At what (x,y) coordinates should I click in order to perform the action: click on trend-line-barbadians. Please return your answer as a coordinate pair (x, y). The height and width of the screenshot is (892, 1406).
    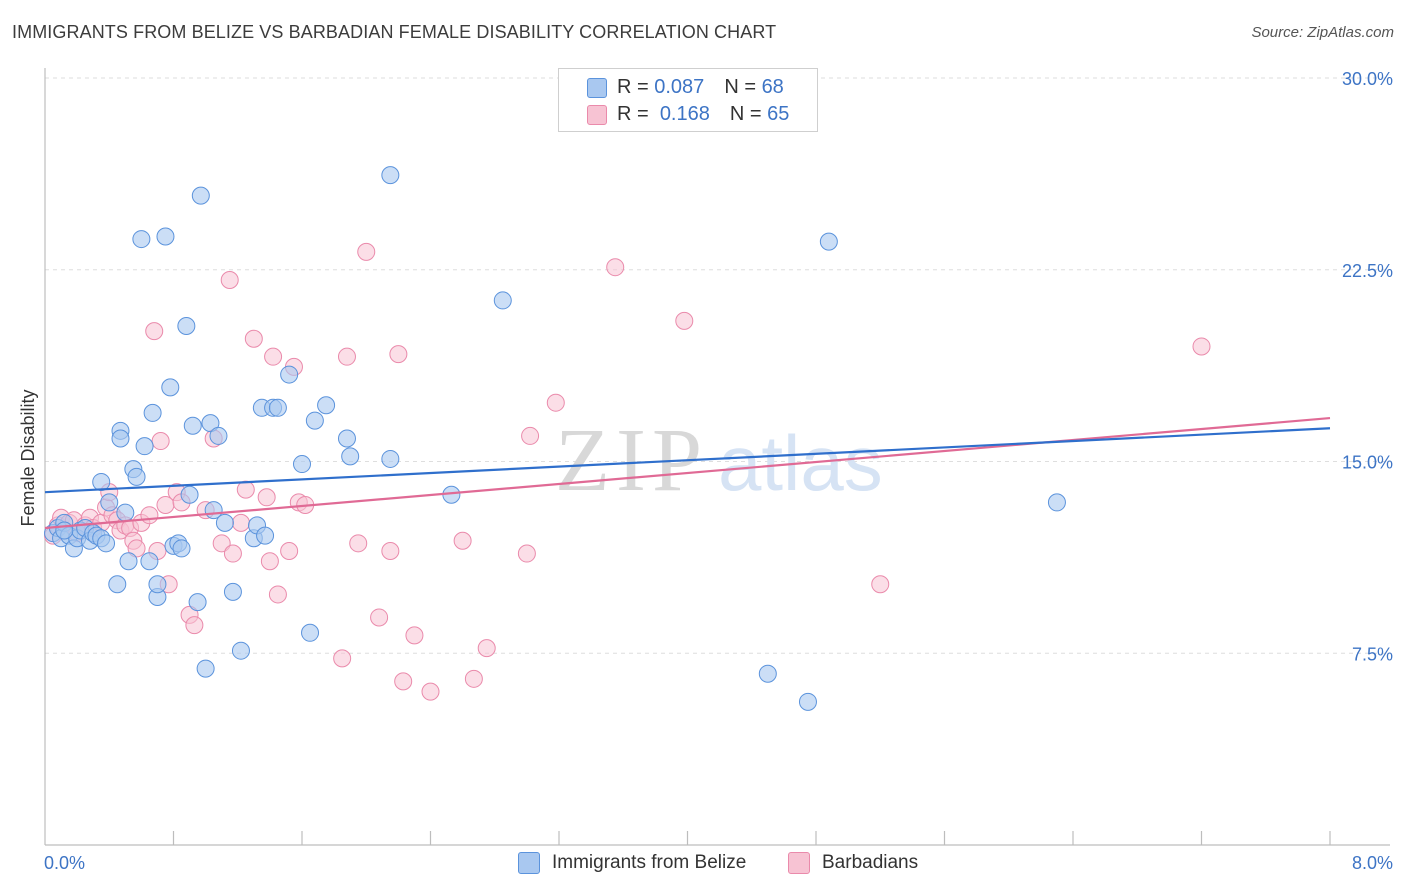
    Looking at the image, I should click on (687, 473).